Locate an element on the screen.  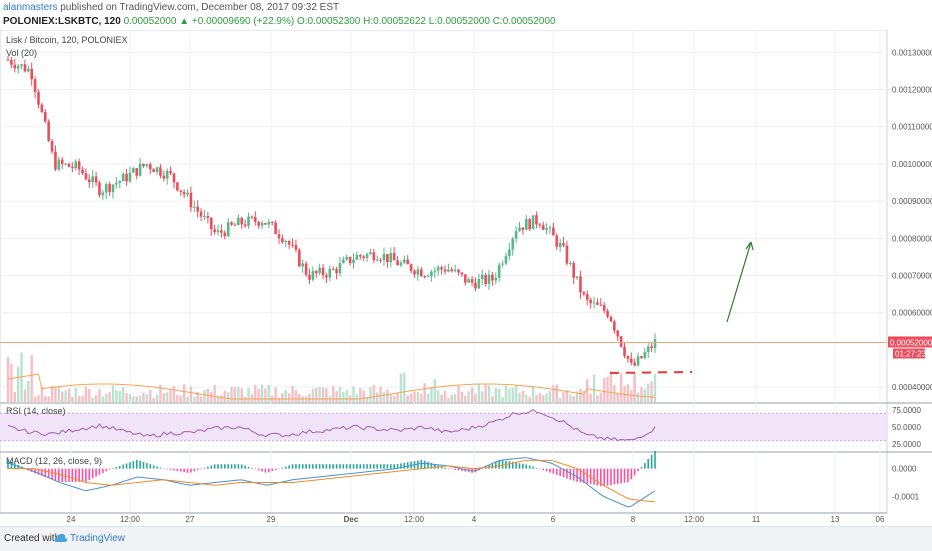
countdown-text: 01:27:23 is located at coordinates (911, 353).